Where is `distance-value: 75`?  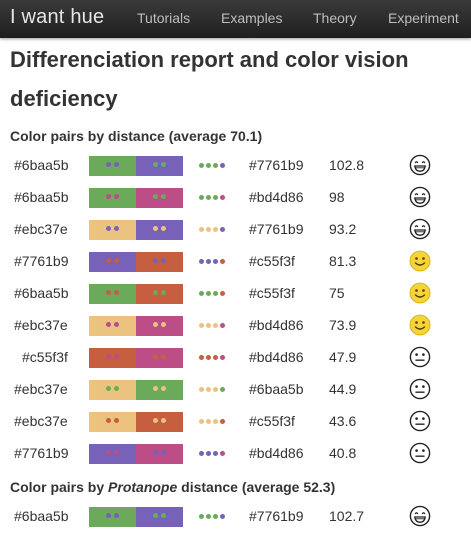 distance-value: 75 is located at coordinates (337, 293).